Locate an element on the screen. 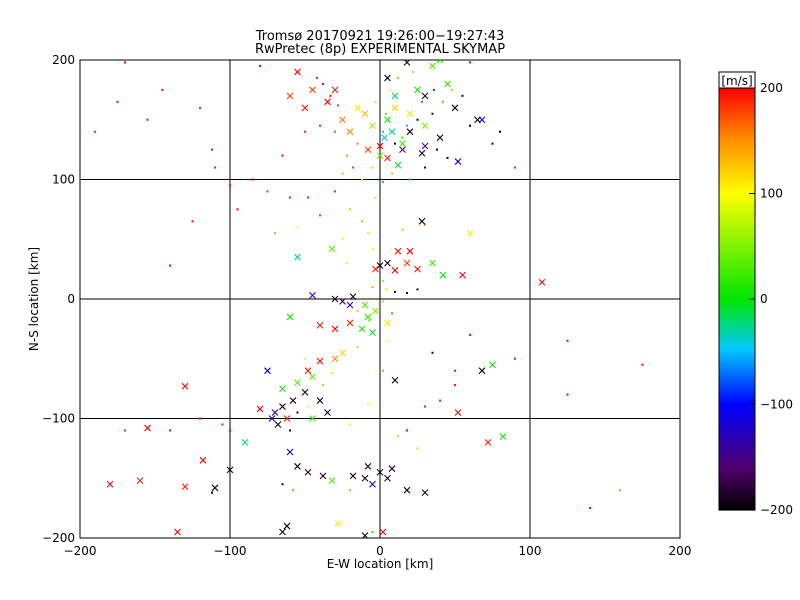 This screenshot has height=600, width=800. colorbar-tick-label: −200 is located at coordinates (776, 510).